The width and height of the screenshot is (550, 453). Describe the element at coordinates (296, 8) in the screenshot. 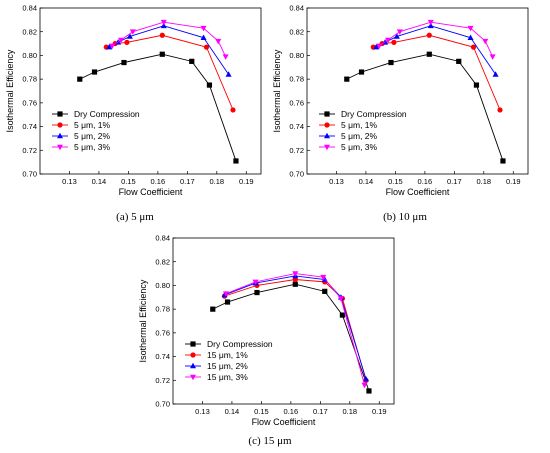

I see `y-tick-label: 0.84` at that location.